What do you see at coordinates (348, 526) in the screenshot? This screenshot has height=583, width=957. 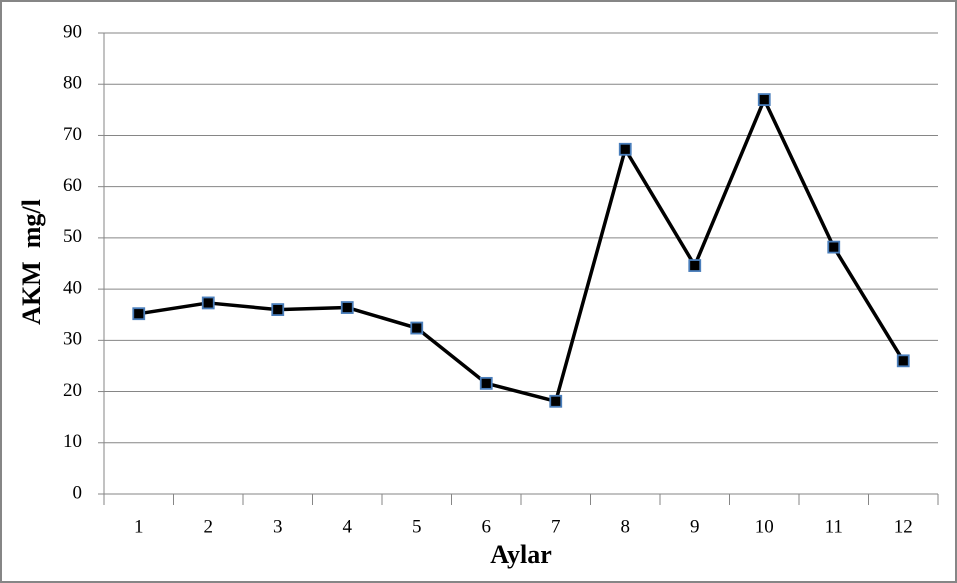 I see `x-tick-label: 4` at bounding box center [348, 526].